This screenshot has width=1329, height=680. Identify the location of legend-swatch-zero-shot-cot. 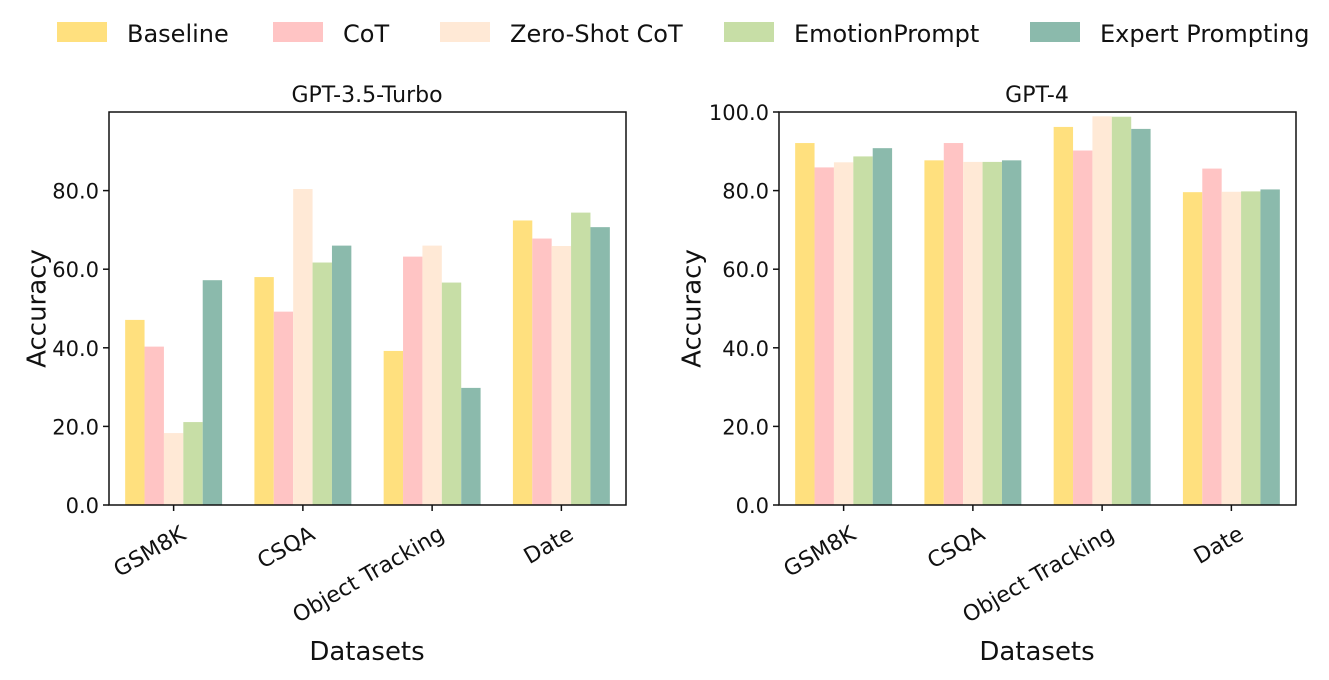
(465, 32).